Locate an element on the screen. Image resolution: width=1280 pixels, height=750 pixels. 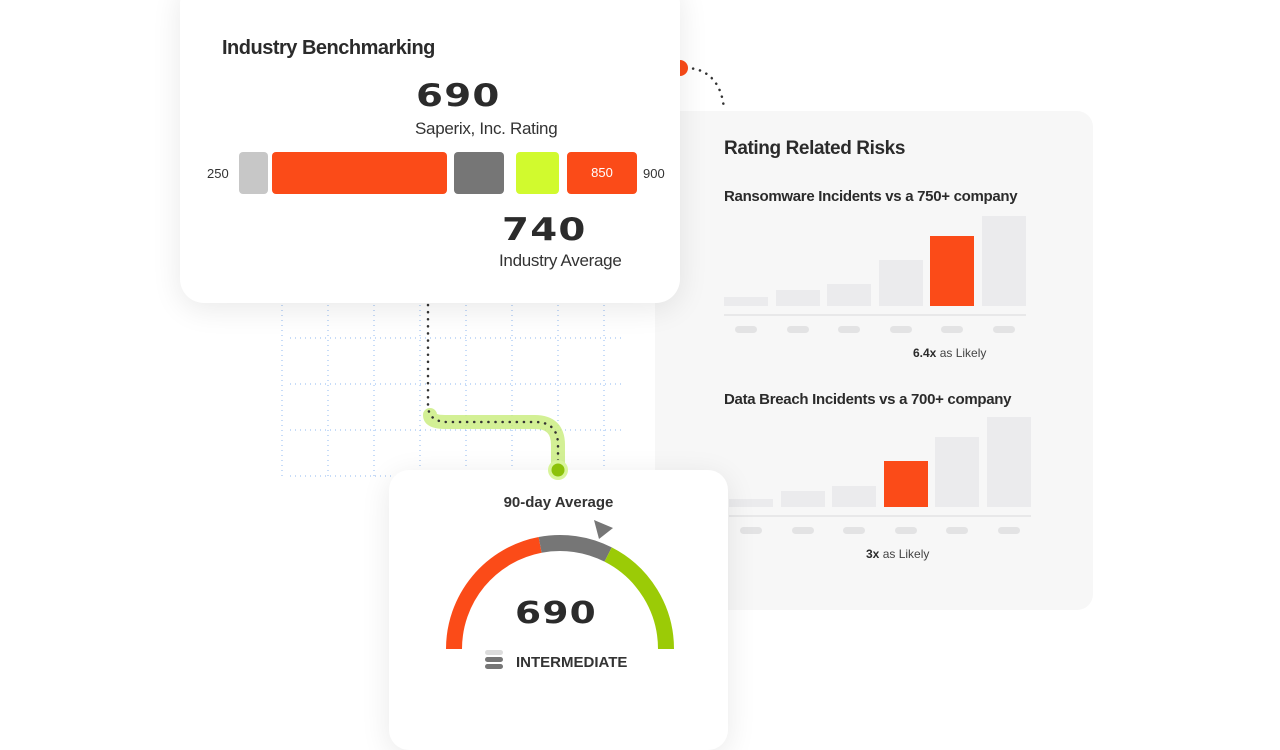
gauge-level: INTERMEDIATE is located at coordinates (572, 662).